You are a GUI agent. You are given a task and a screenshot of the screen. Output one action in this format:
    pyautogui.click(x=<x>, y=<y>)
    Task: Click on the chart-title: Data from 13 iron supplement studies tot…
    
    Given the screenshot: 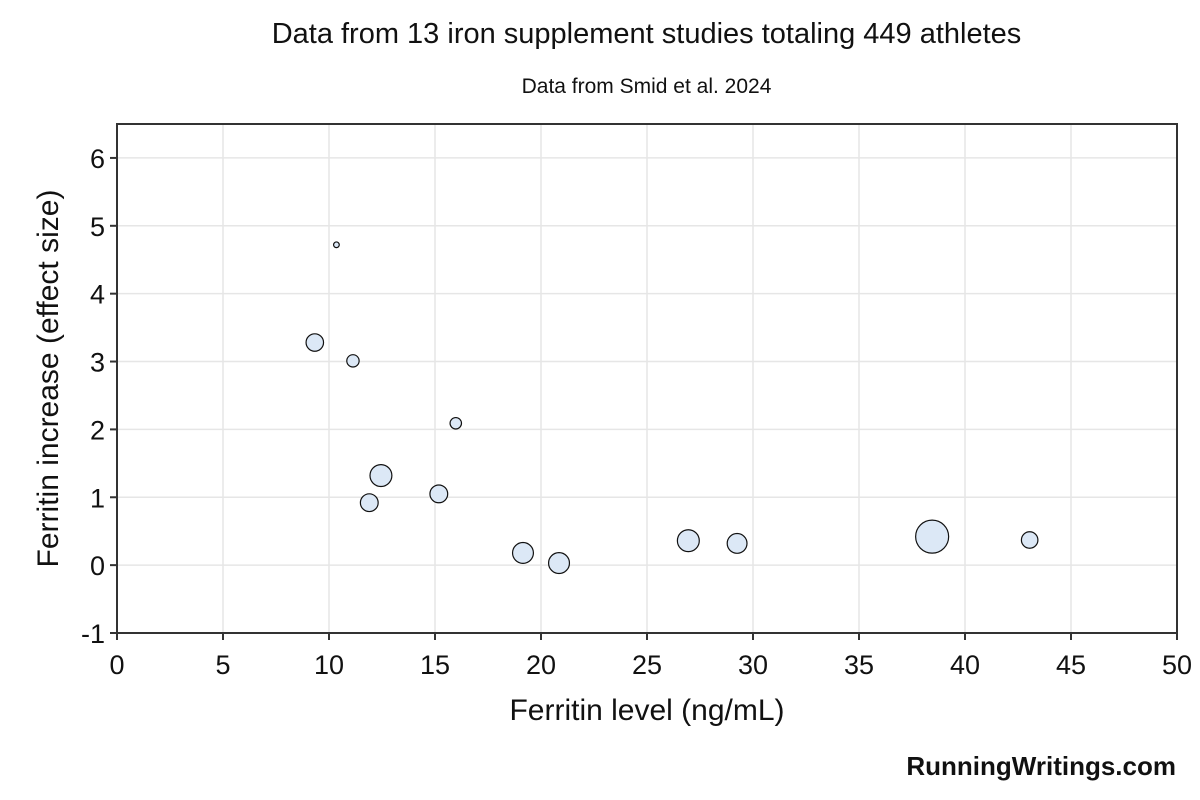 What is the action you would take?
    pyautogui.click(x=646, y=34)
    